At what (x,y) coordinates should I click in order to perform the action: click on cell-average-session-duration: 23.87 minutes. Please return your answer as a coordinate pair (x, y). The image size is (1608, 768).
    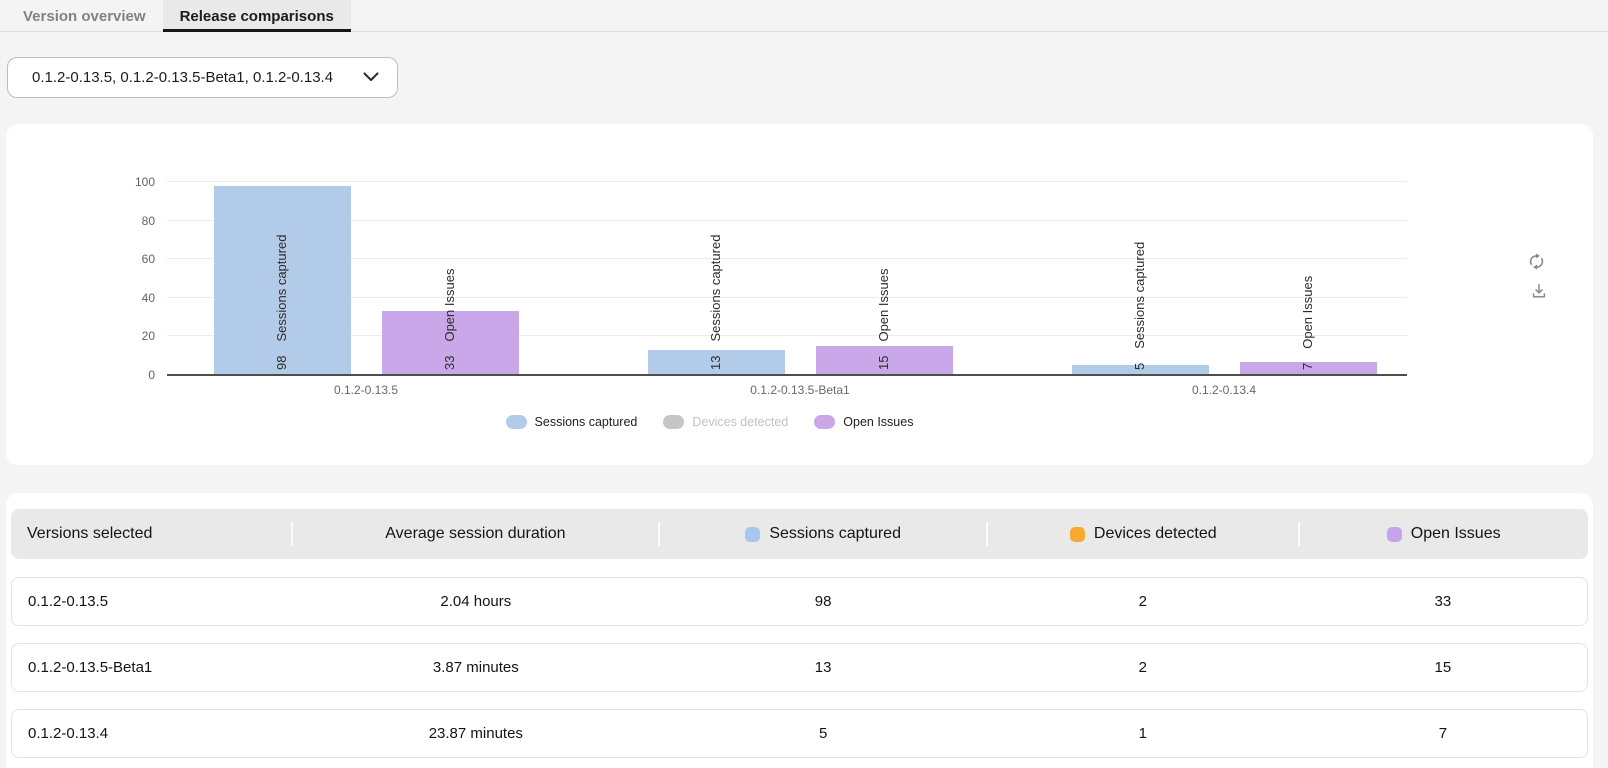
    Looking at the image, I should click on (475, 733).